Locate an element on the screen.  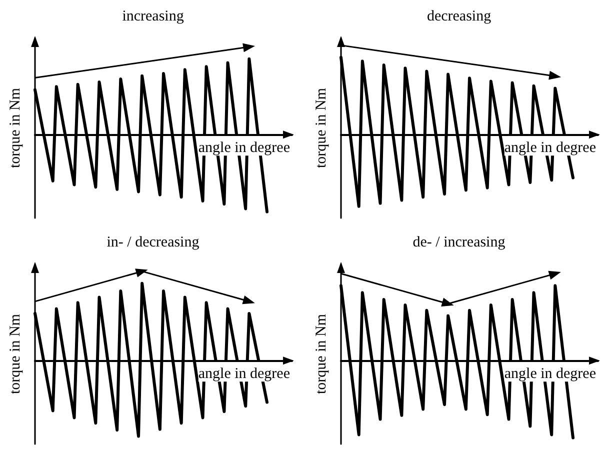
chart-title: increasing is located at coordinates (153, 16).